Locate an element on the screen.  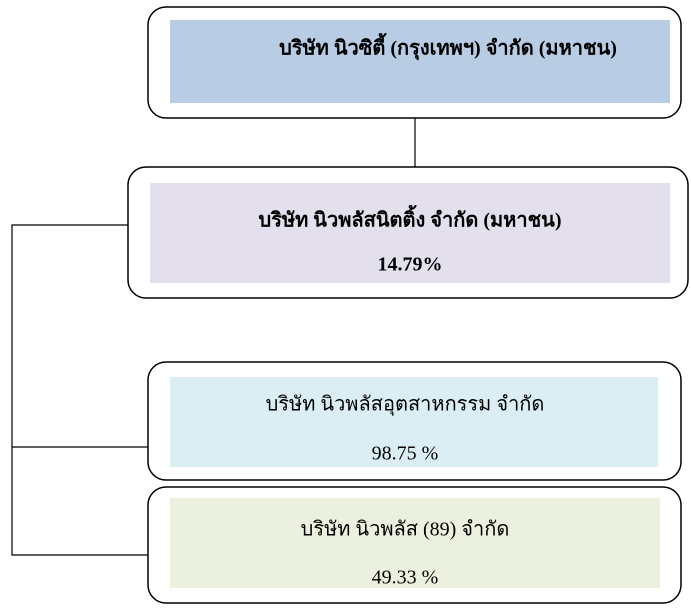
node-share: 49.33 % is located at coordinates (405, 578).